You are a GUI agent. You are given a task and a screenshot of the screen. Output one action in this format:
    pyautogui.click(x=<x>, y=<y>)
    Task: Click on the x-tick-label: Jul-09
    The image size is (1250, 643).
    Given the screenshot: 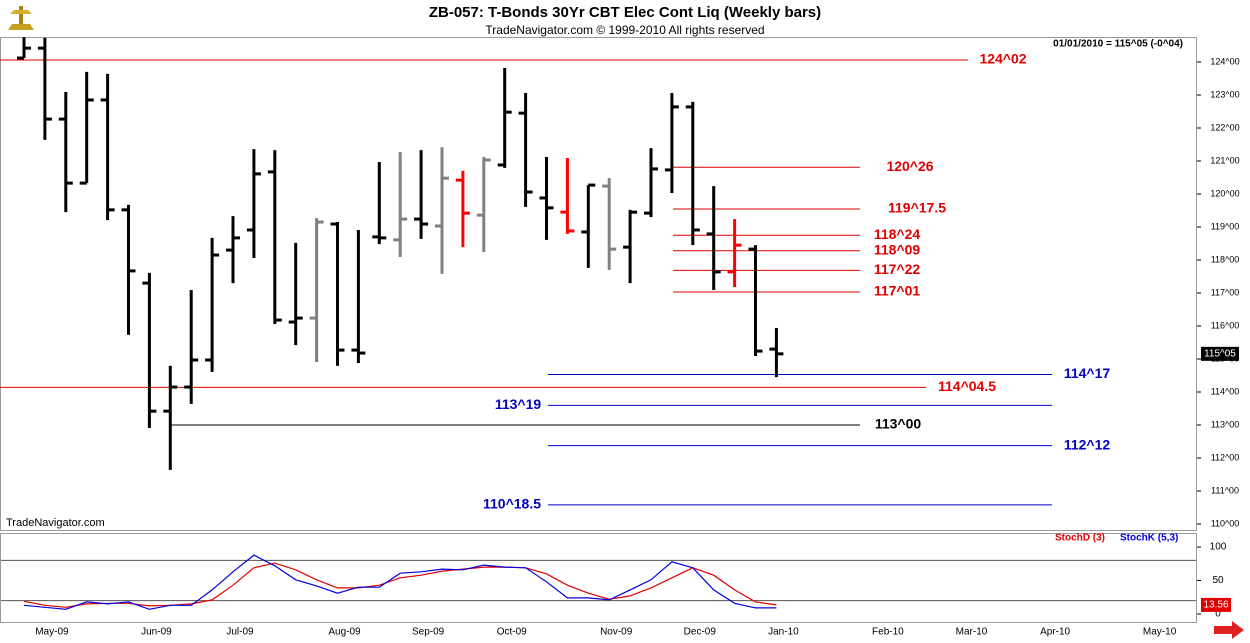 What is the action you would take?
    pyautogui.click(x=240, y=632)
    